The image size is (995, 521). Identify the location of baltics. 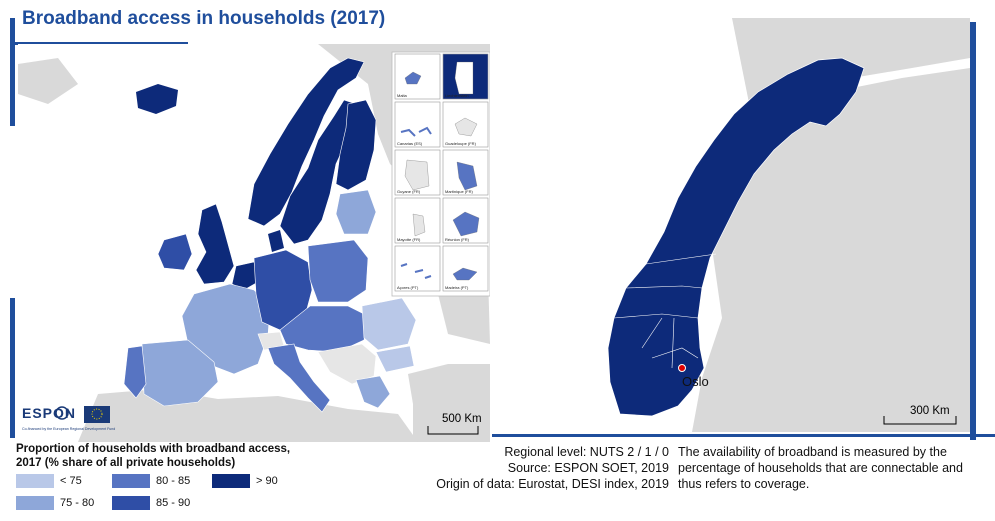
(356, 212).